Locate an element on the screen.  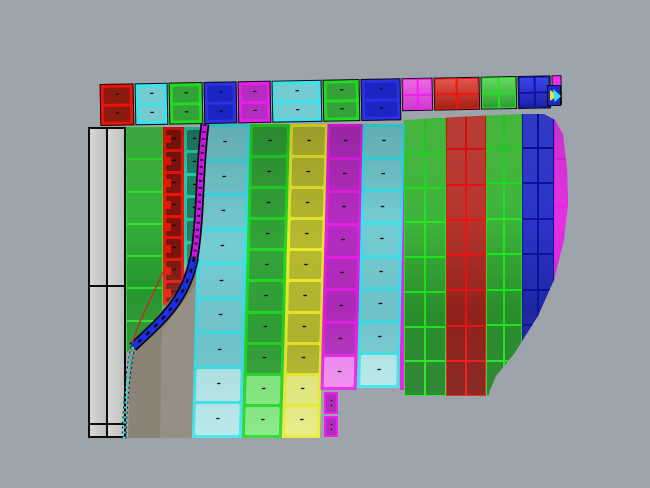
panel-strip-green-grid is located at coordinates (425, 257).